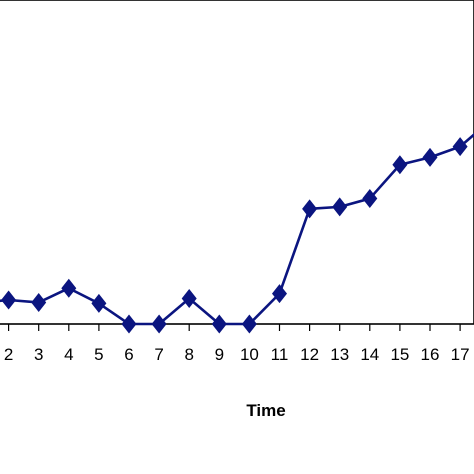 Image resolution: width=474 pixels, height=474 pixels. Describe the element at coordinates (249, 354) in the screenshot. I see `x-tick-label-10: 10` at that location.